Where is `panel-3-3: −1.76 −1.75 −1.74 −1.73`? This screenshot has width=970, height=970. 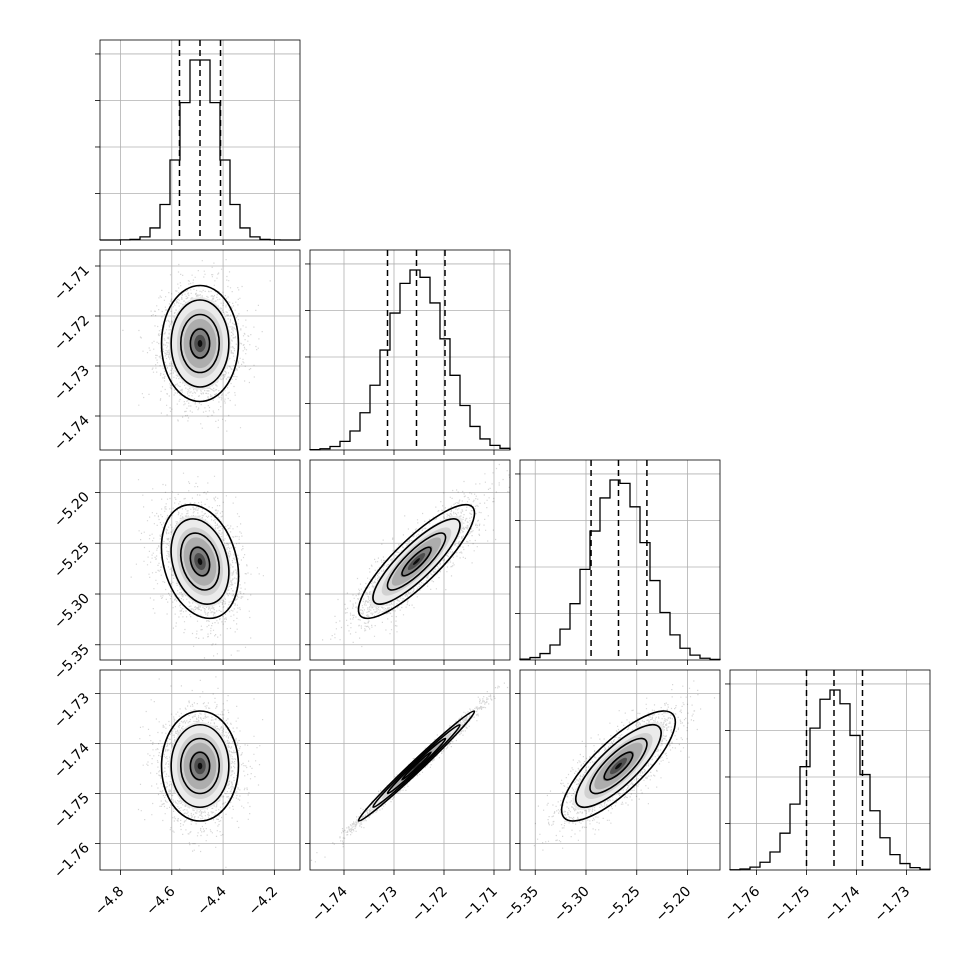 panel-3-3: −1.76 −1.75 −1.74 −1.73 is located at coordinates (826, 797).